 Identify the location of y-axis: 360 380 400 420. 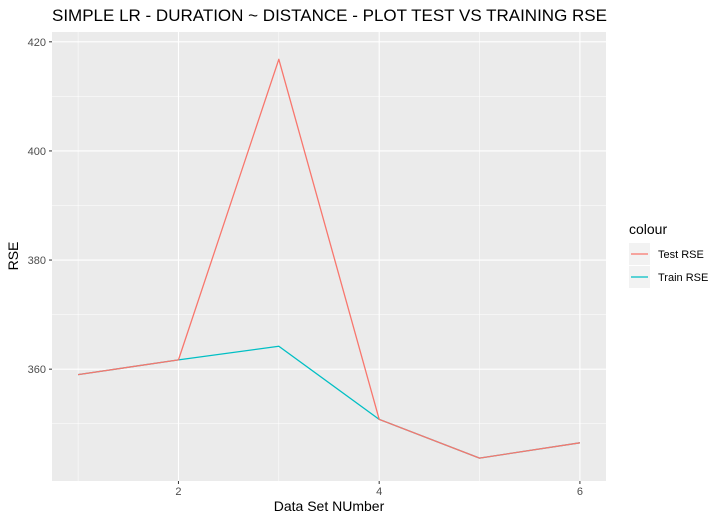
(40, 206).